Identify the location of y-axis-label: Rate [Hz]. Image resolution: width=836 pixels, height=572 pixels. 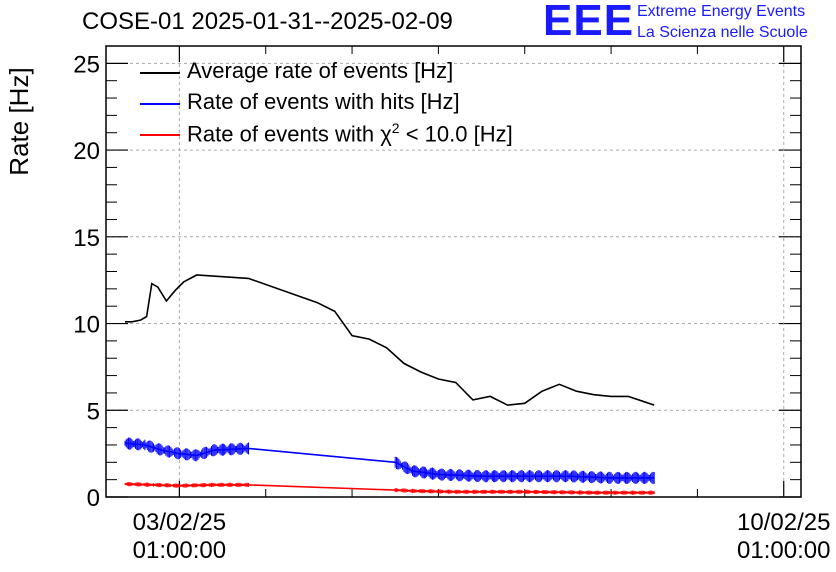
(19, 121).